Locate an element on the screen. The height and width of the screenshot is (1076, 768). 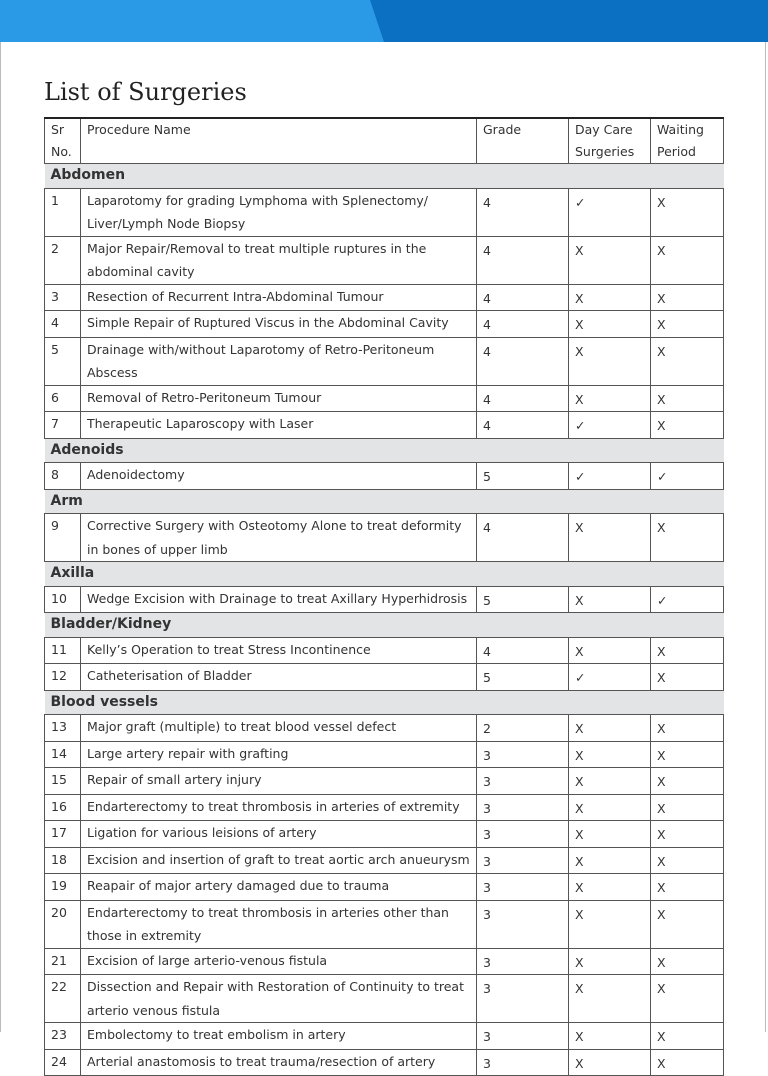
data-row: 7 Therapeutic Laparoscopy with Laser 4 ✓ X is located at coordinates (384, 425).